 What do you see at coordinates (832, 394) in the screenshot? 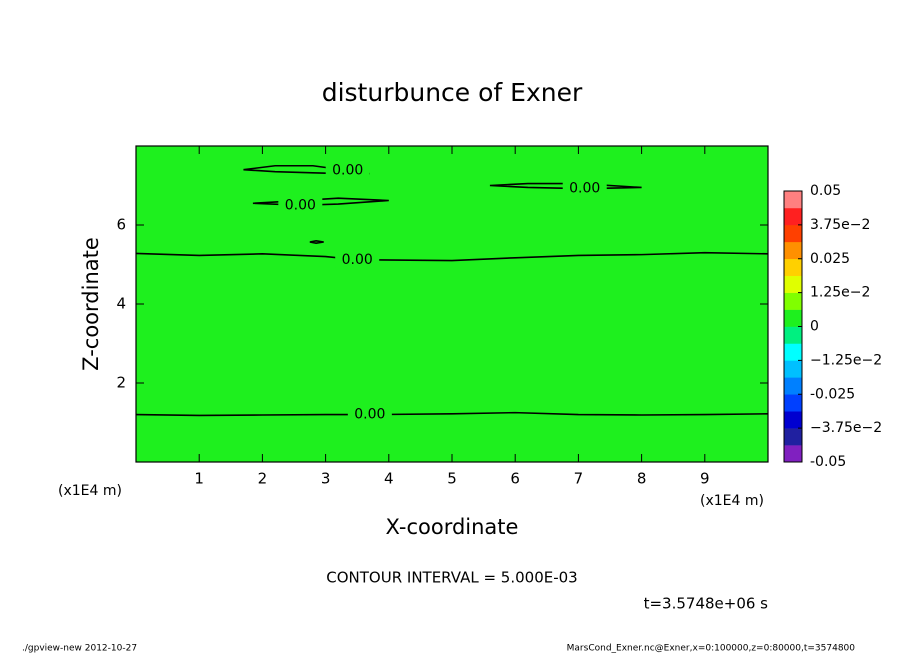
I see `colorbar-tick-label: -0.025` at bounding box center [832, 394].